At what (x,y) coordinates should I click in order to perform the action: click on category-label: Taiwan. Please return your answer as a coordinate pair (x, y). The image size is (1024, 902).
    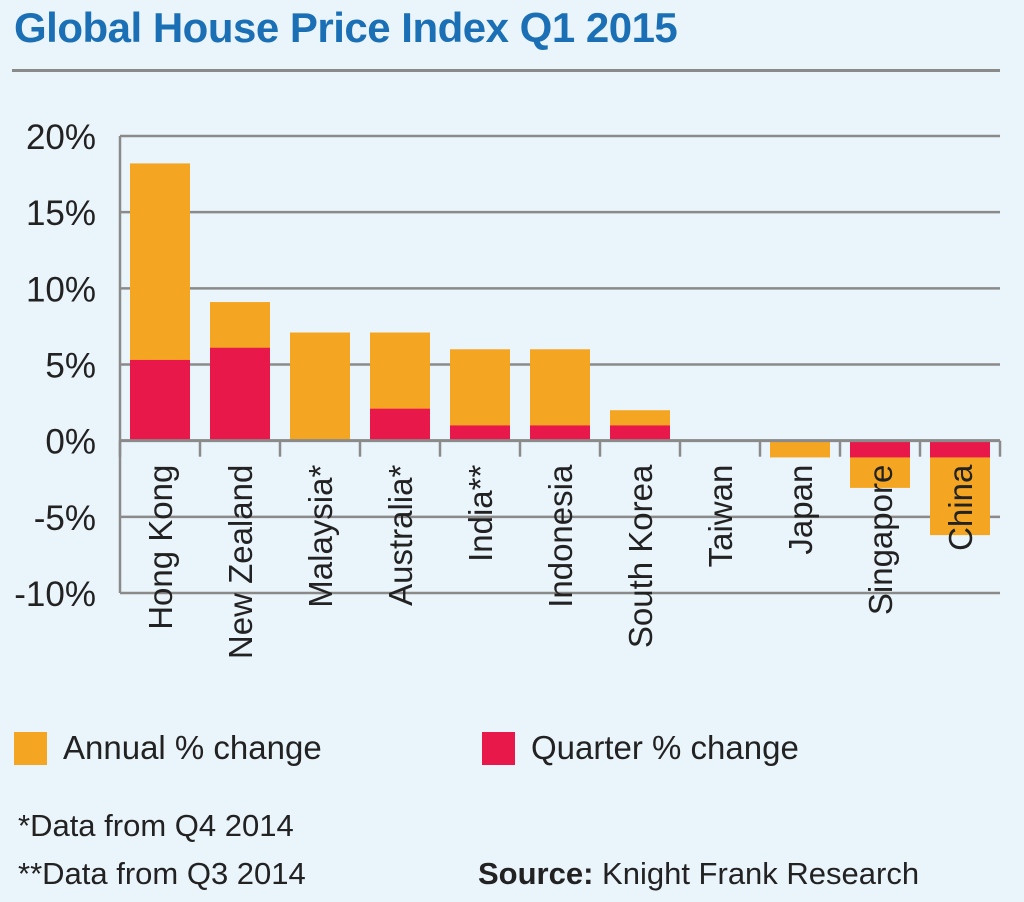
    Looking at the image, I should click on (720, 516).